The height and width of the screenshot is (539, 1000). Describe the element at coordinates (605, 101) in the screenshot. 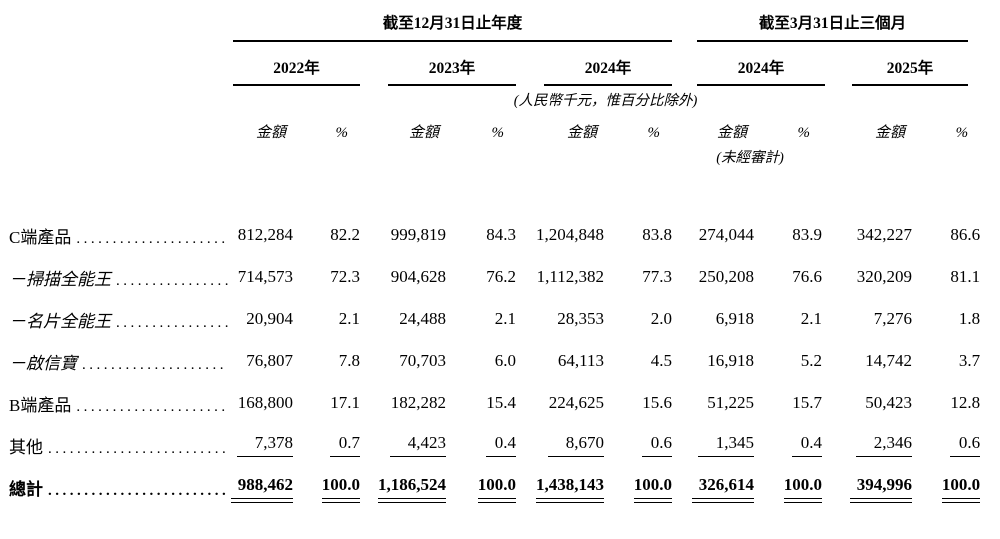

I see `currency-unit-note: (人民幣千元，惟百分比除外)` at that location.